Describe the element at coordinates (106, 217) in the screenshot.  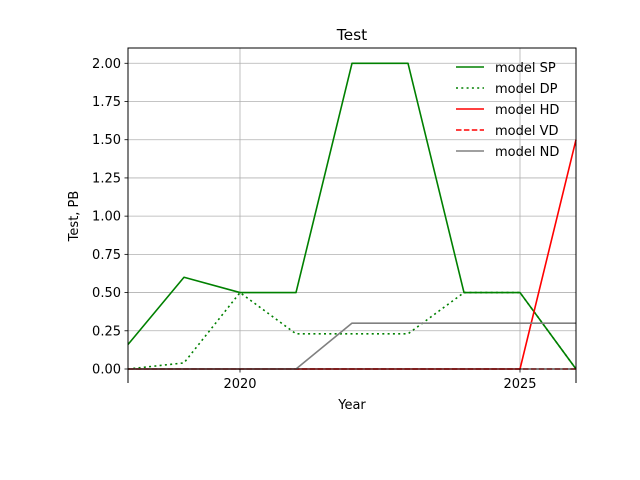
I see `y-tick-label: 1.00` at that location.